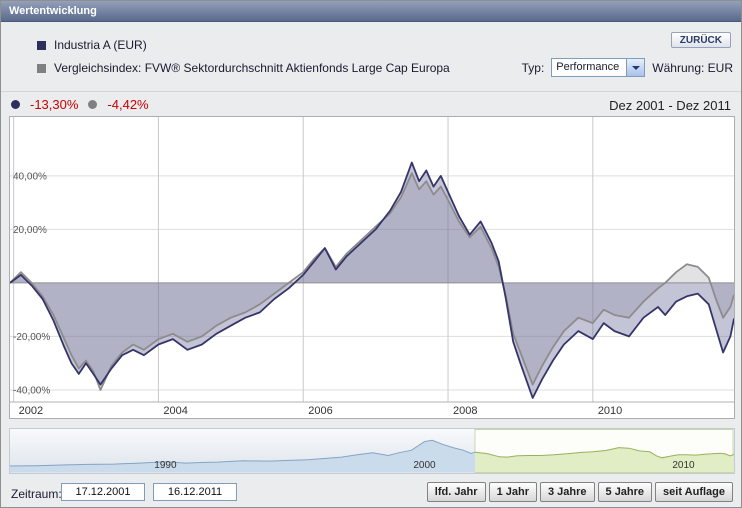 The image size is (742, 508). Describe the element at coordinates (41, 68) in the screenshot. I see `series2-swatch` at that location.